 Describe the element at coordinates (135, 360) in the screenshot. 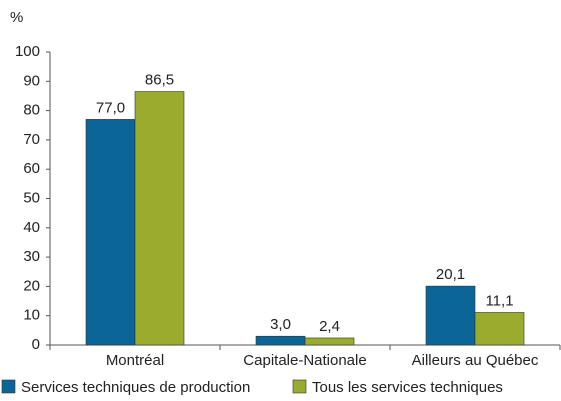

I see `x-tick-label: Montréal` at that location.